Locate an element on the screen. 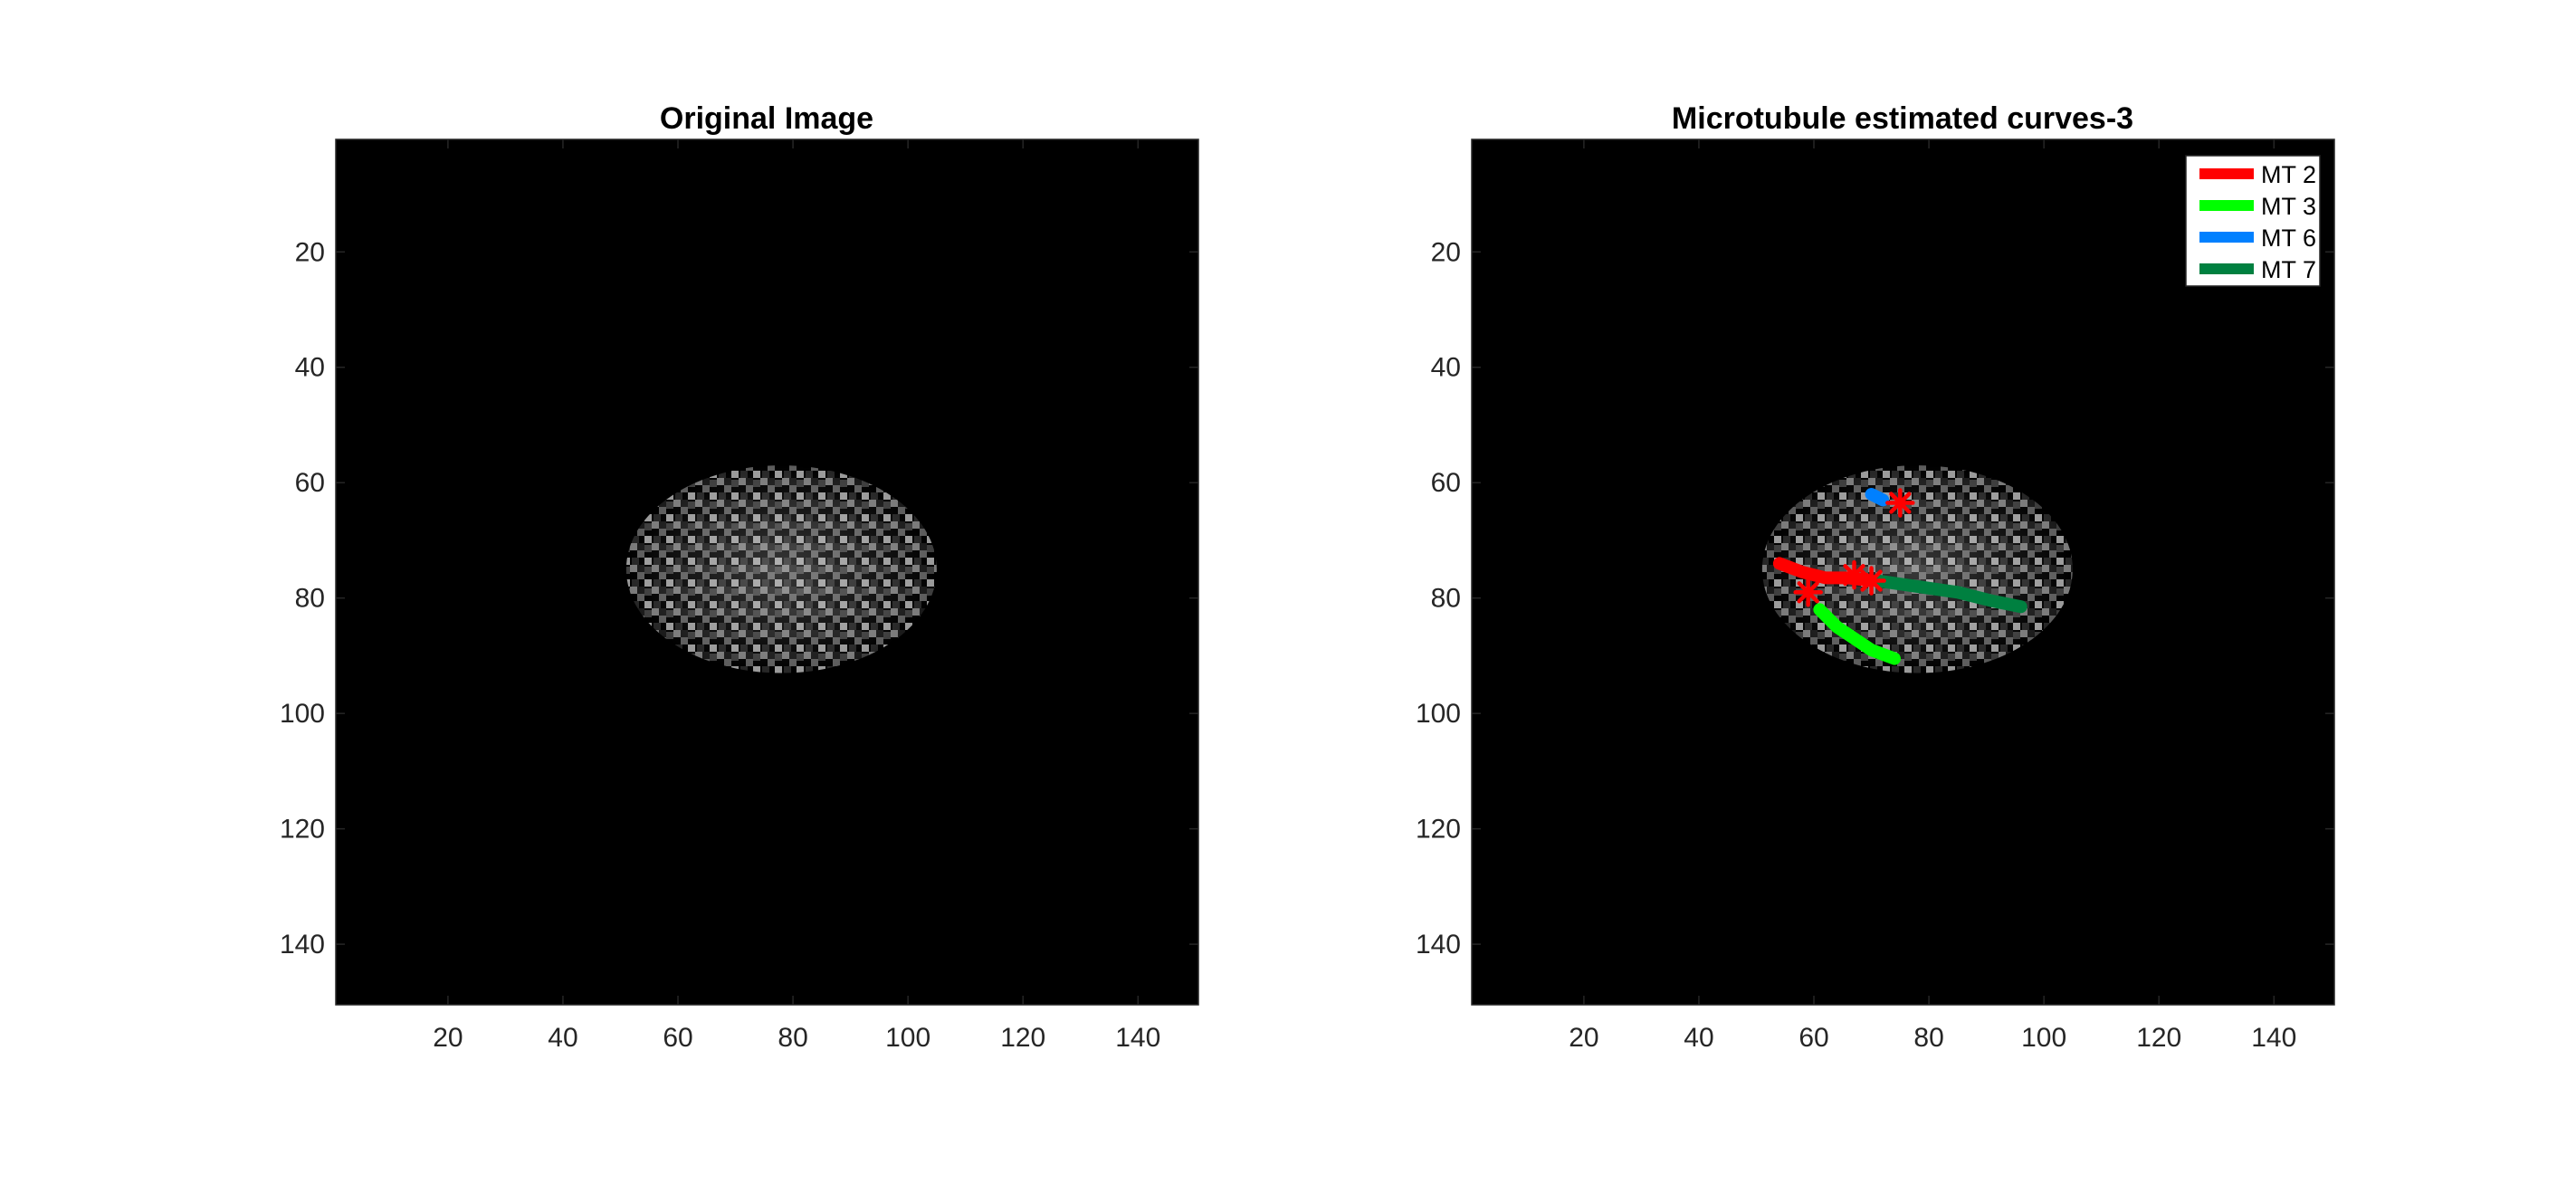 The height and width of the screenshot is (1184, 2576). legend-label: MT 7 is located at coordinates (2288, 269).